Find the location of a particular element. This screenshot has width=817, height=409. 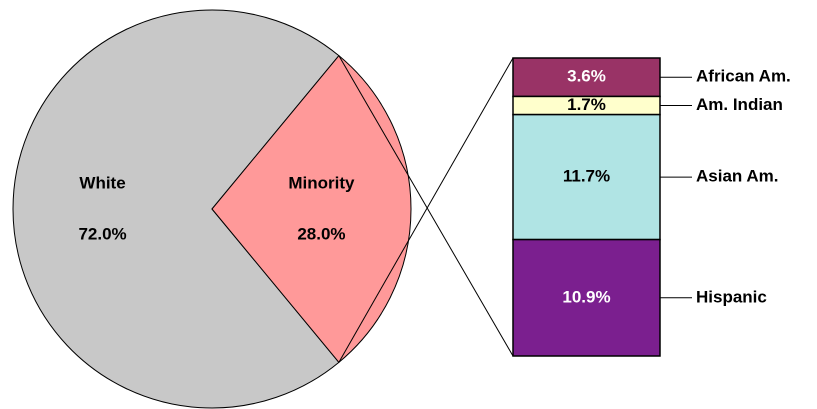

bar-segment is located at coordinates (586, 77).